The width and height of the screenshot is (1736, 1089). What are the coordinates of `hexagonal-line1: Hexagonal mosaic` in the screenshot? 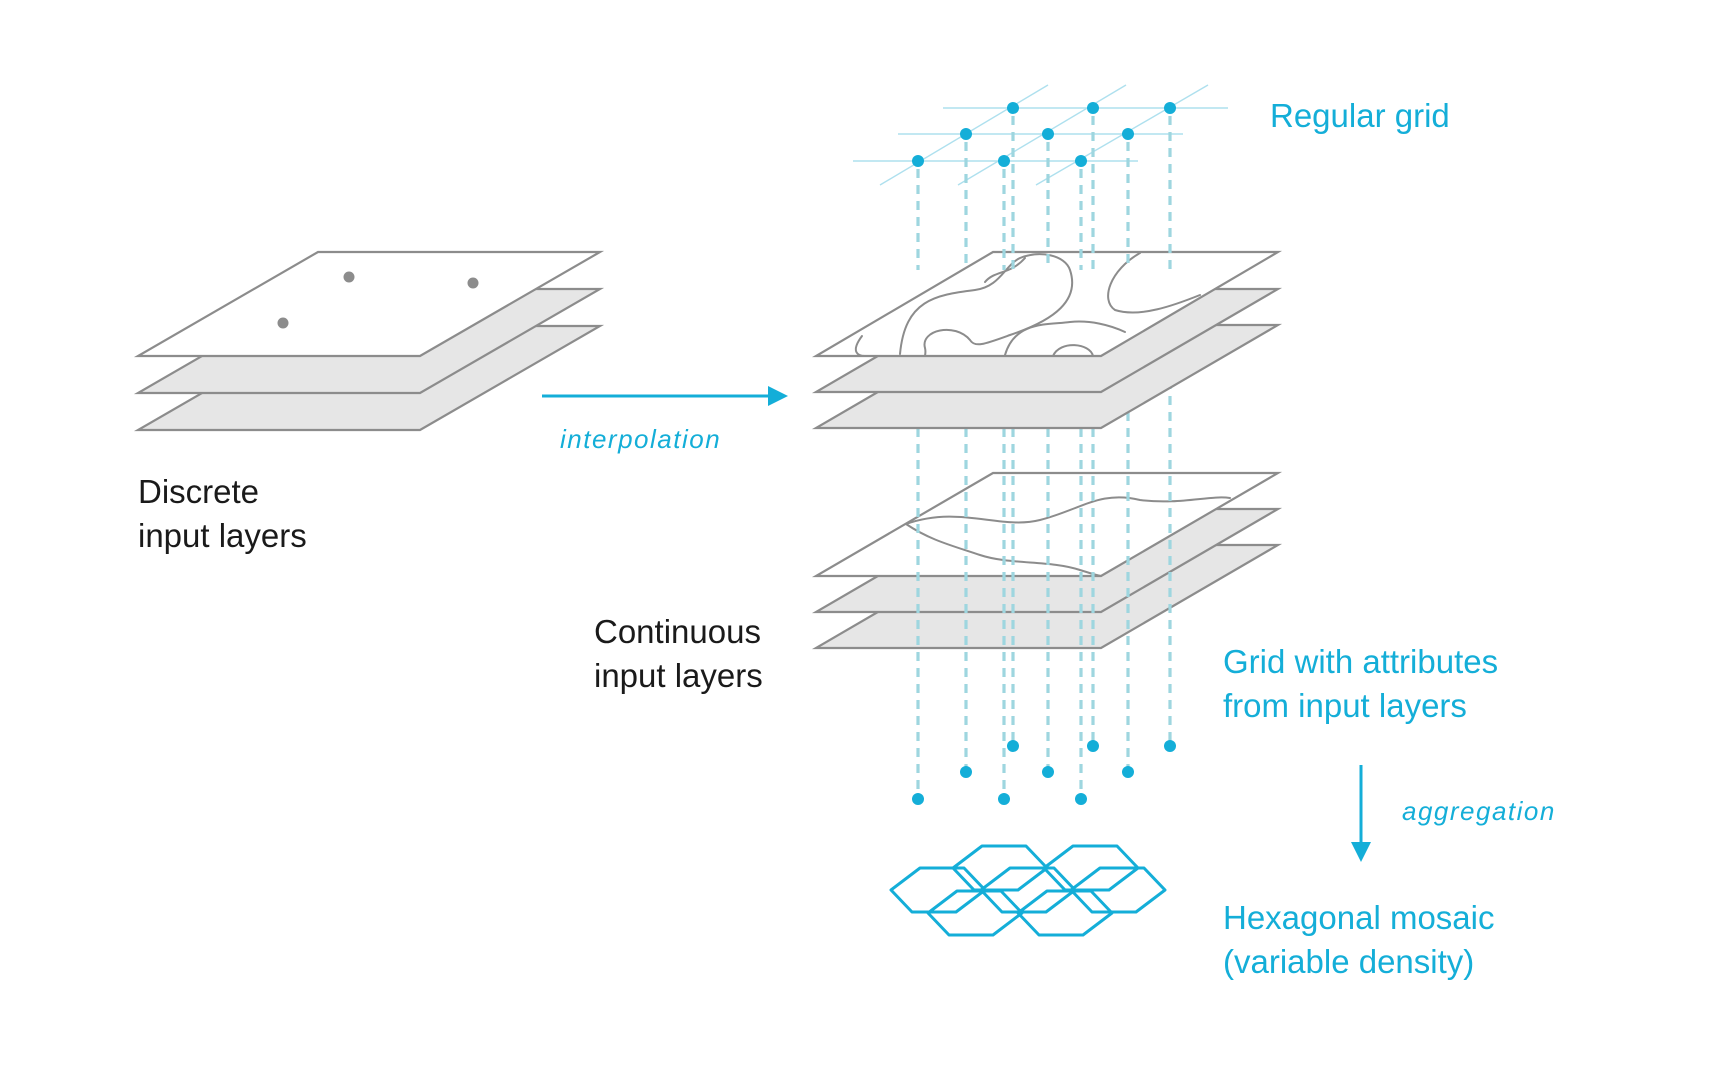 It's located at (1359, 917).